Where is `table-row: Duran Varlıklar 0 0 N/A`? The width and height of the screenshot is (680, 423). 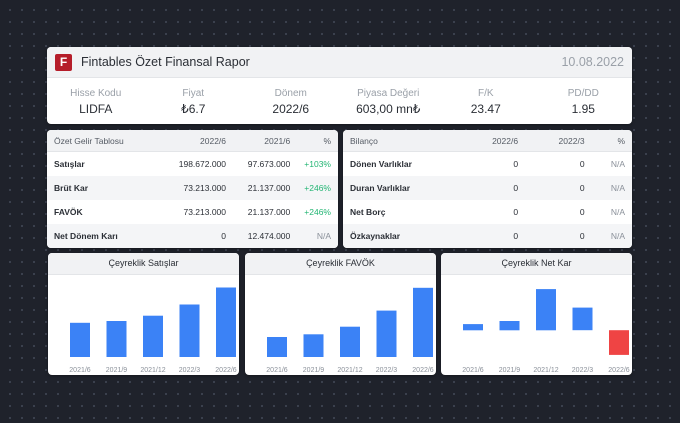
table-row: Duran Varlıklar 0 0 N/A is located at coordinates (487, 188).